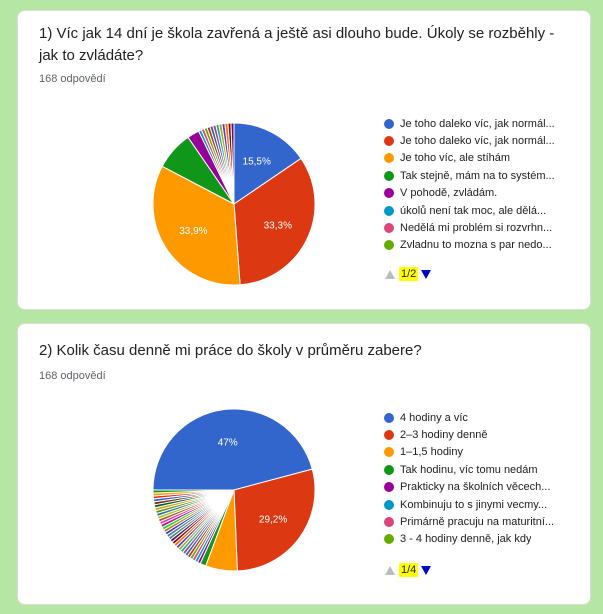 Image resolution: width=603 pixels, height=614 pixels. Describe the element at coordinates (444, 435) in the screenshot. I see `legend-label: 2–3 hodiny denně` at that location.